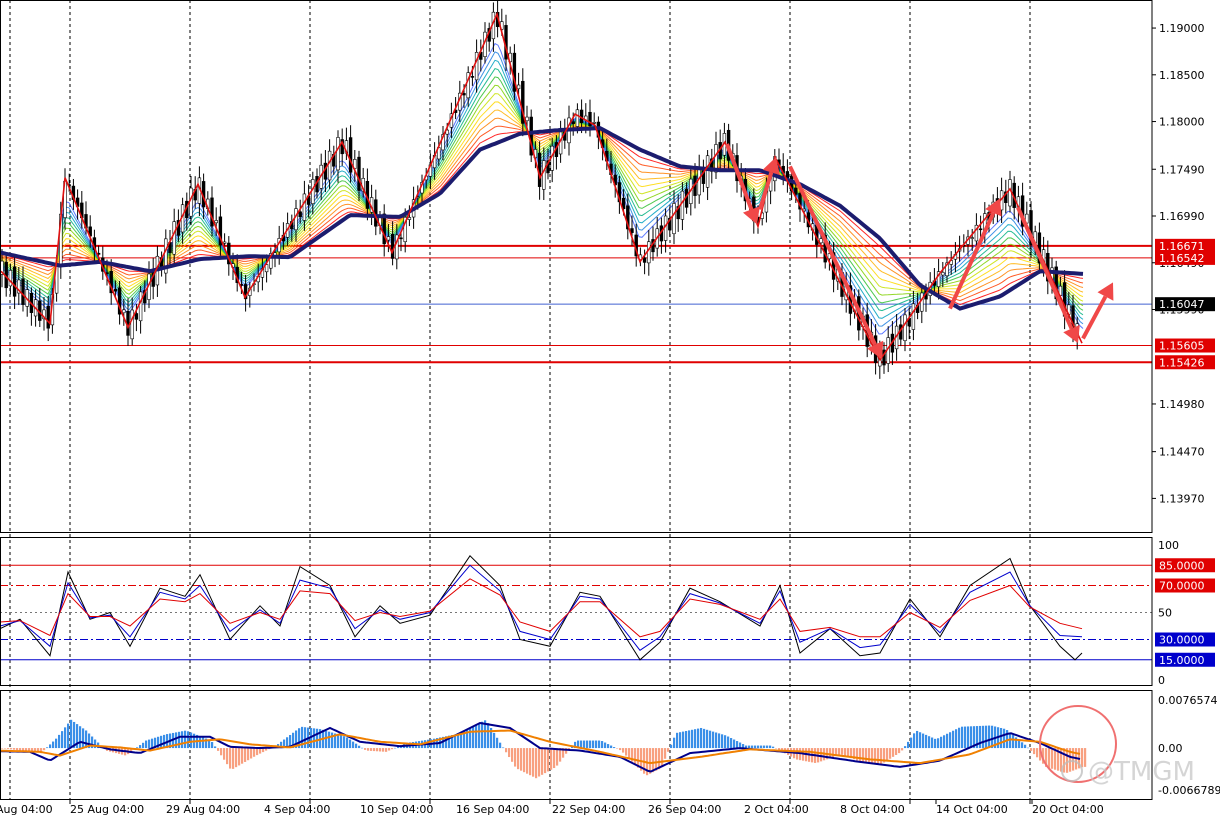 The height and width of the screenshot is (818, 1220). Describe the element at coordinates (1185, 345) in the screenshot. I see `price-level-tag-box` at that location.